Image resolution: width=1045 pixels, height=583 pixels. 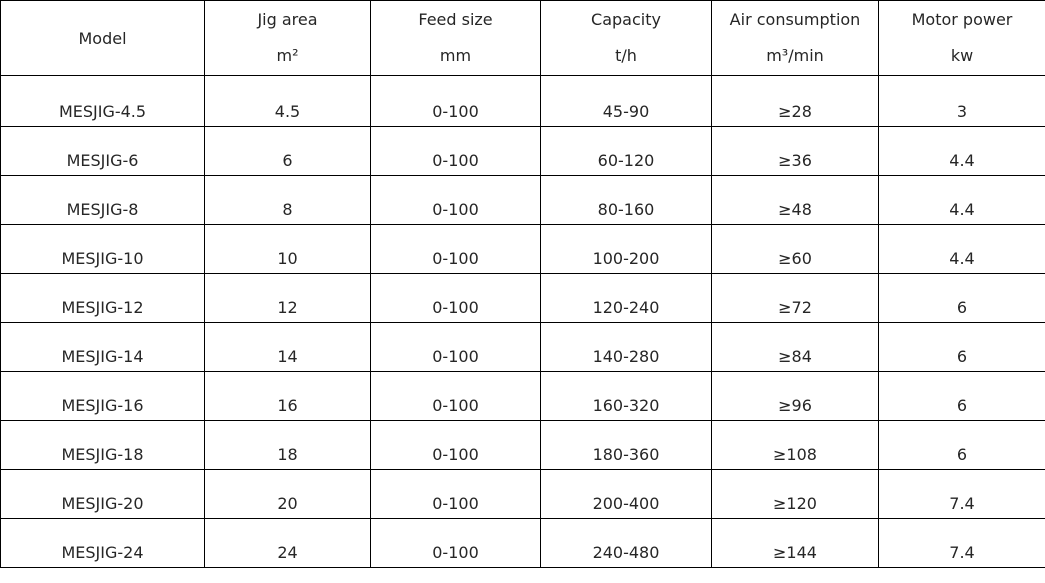 I want to click on cell-model: MESJIG-8, so click(x=102, y=200).